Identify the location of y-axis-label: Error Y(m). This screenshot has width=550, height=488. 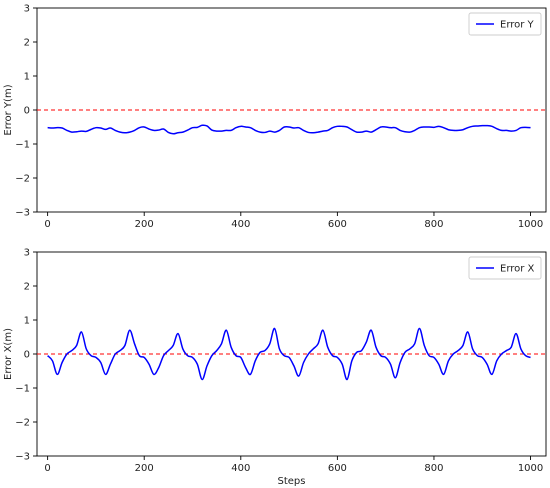
(8, 109).